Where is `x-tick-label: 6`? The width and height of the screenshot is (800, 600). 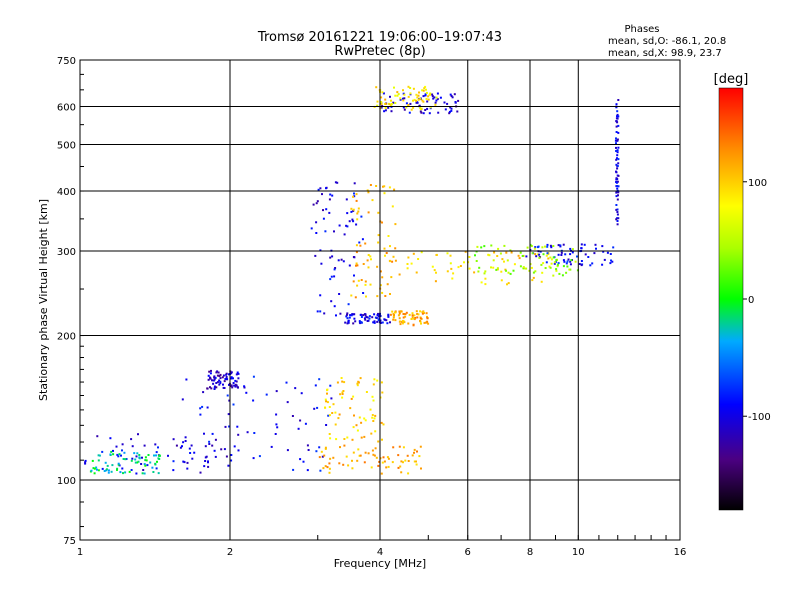 x-tick-label: 6 is located at coordinates (468, 552).